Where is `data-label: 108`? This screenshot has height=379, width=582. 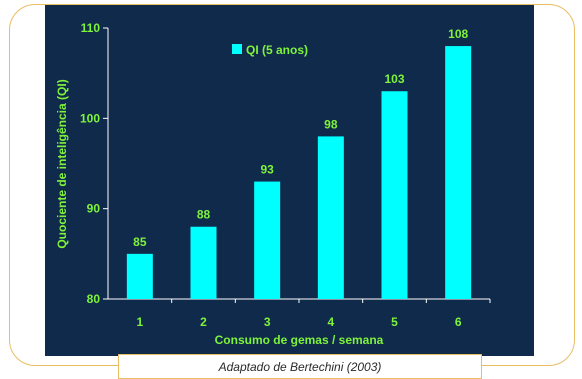 data-label: 108 is located at coordinates (458, 34).